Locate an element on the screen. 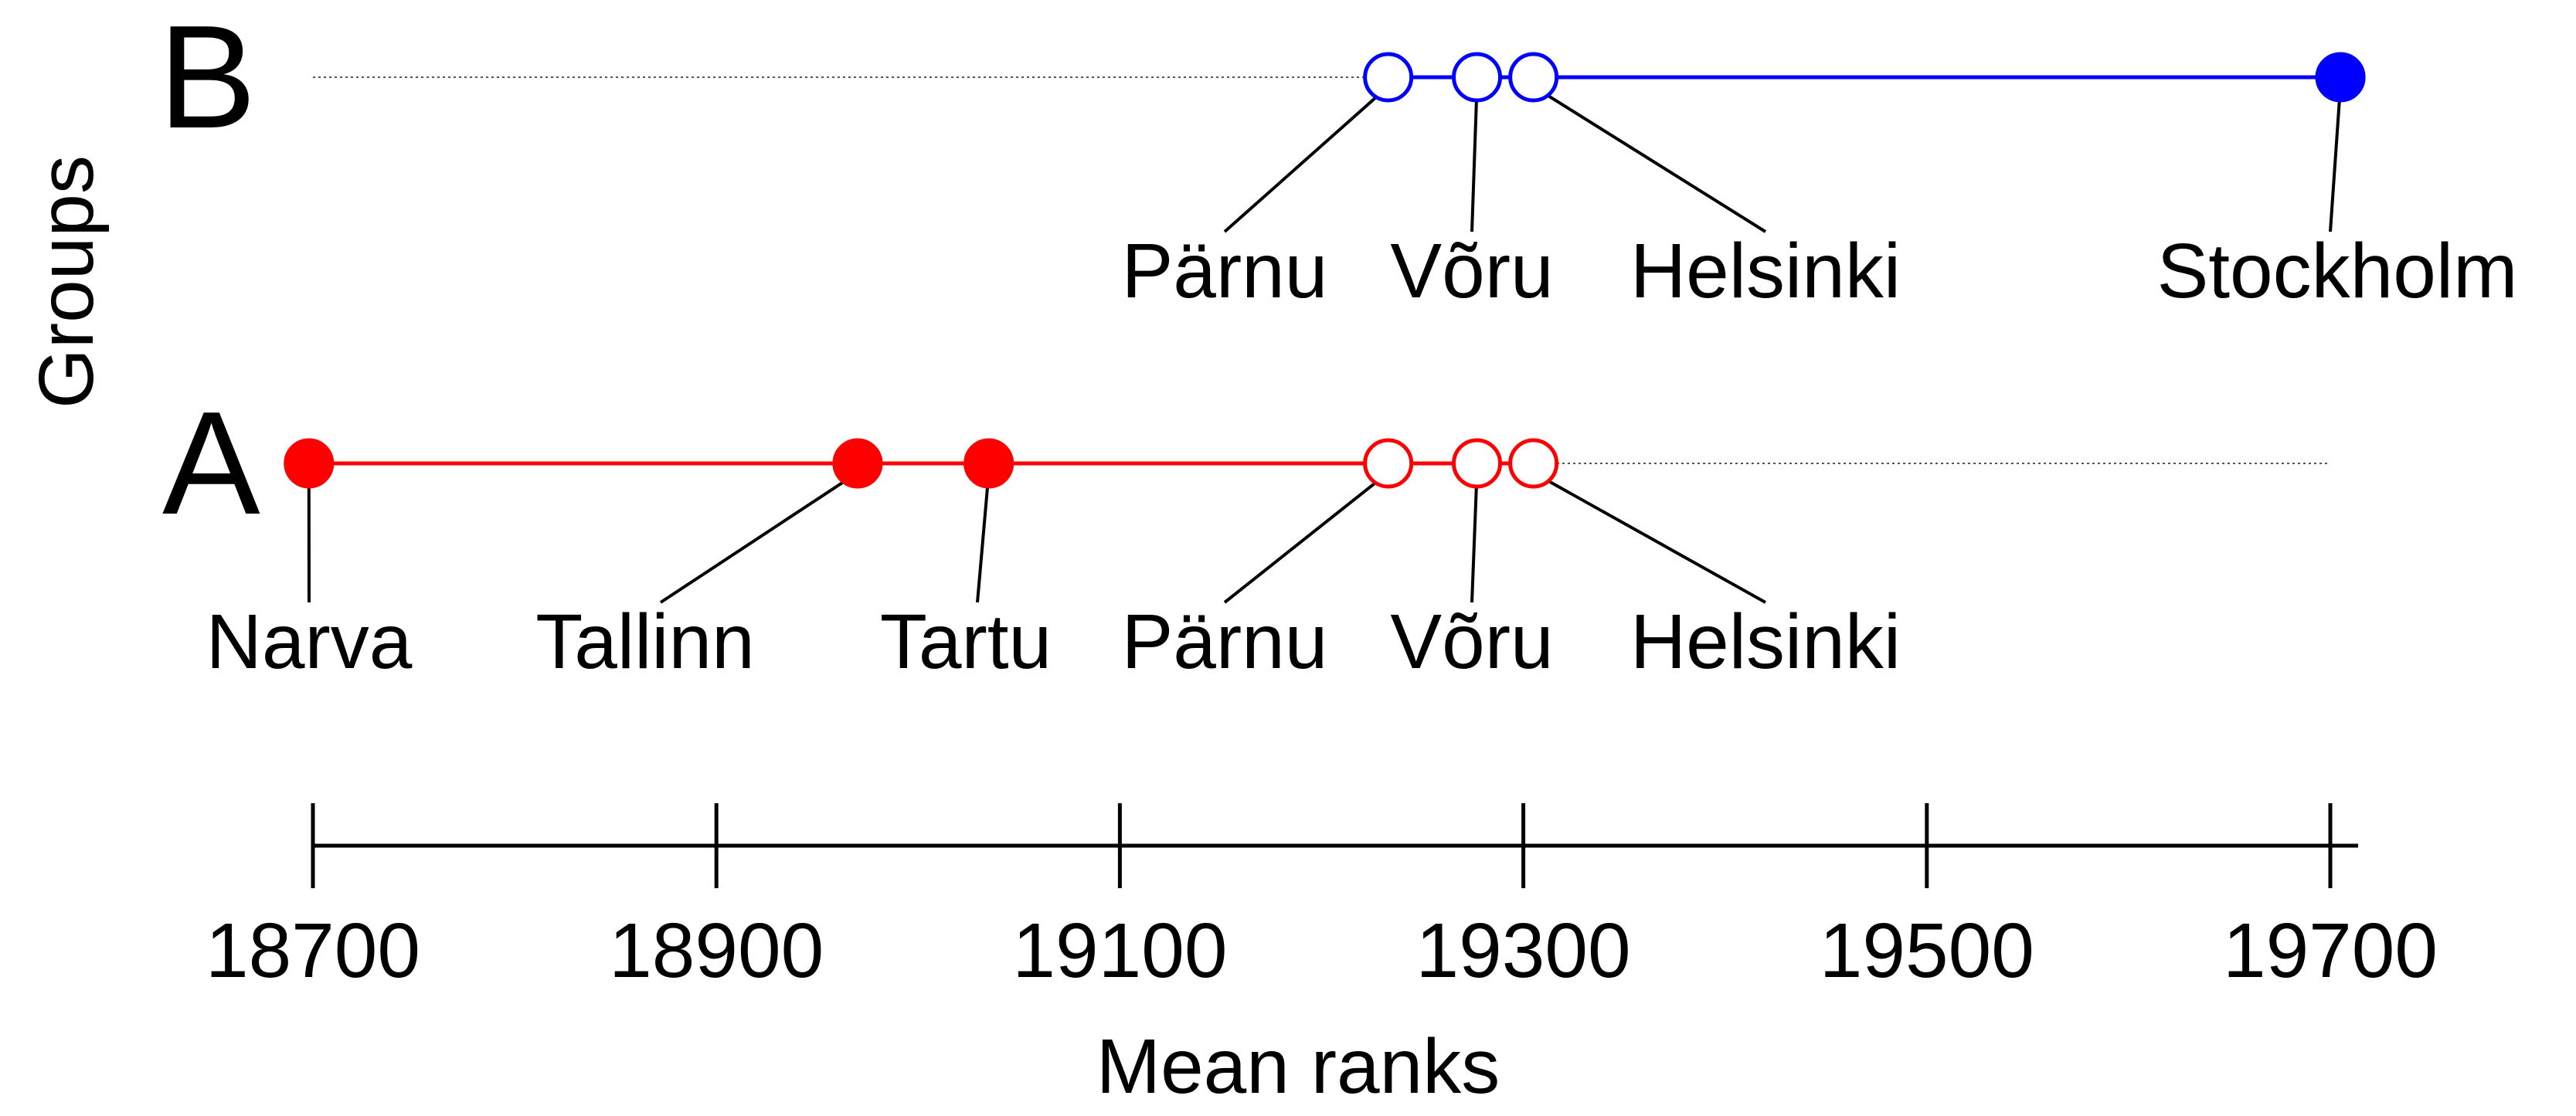 Image resolution: width=2576 pixels, height=1116 pixels. leader-line-a-voru is located at coordinates (1474, 537).